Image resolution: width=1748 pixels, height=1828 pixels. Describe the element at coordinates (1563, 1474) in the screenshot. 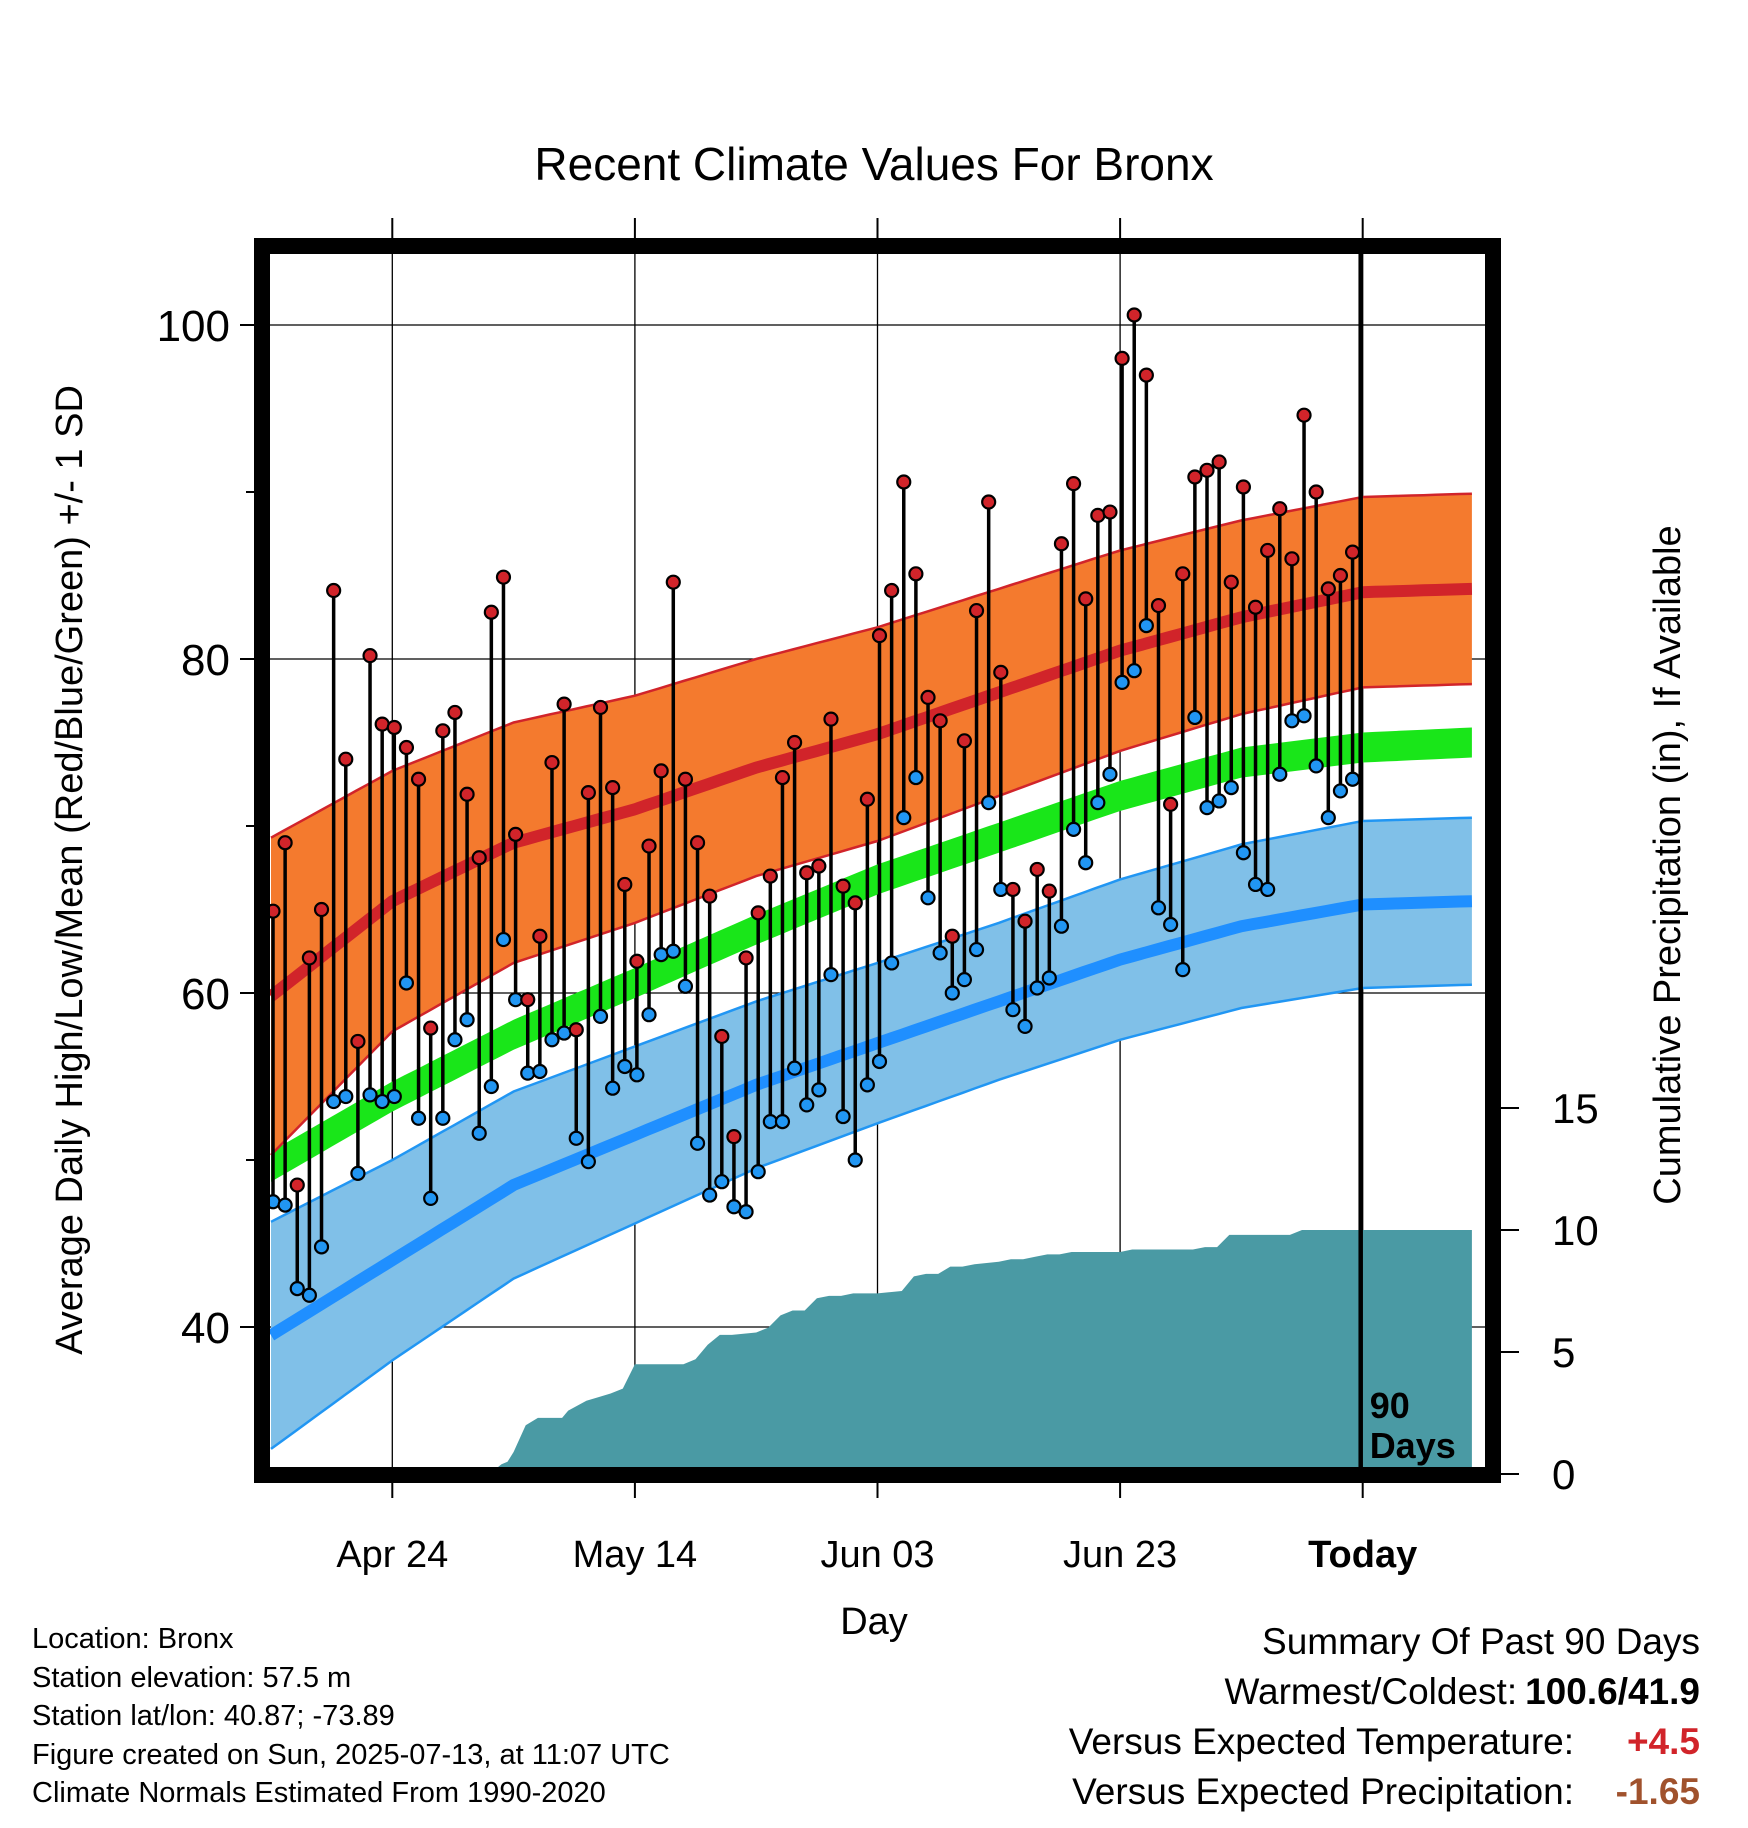

I see `right-tick-label: 0` at that location.